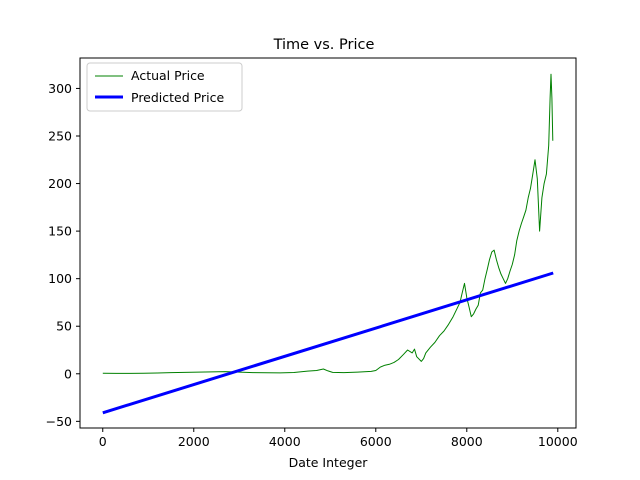 Image resolution: width=640 pixels, height=480 pixels. What do you see at coordinates (60, 135) in the screenshot?
I see `y-tick-label-6: 250` at bounding box center [60, 135].